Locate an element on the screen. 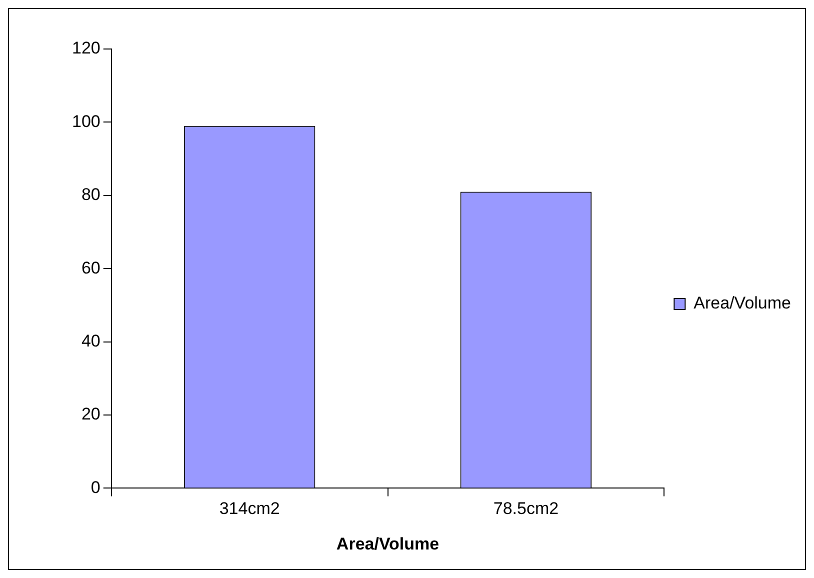 The width and height of the screenshot is (814, 578). y-tick-label: 120 is located at coordinates (86, 48).